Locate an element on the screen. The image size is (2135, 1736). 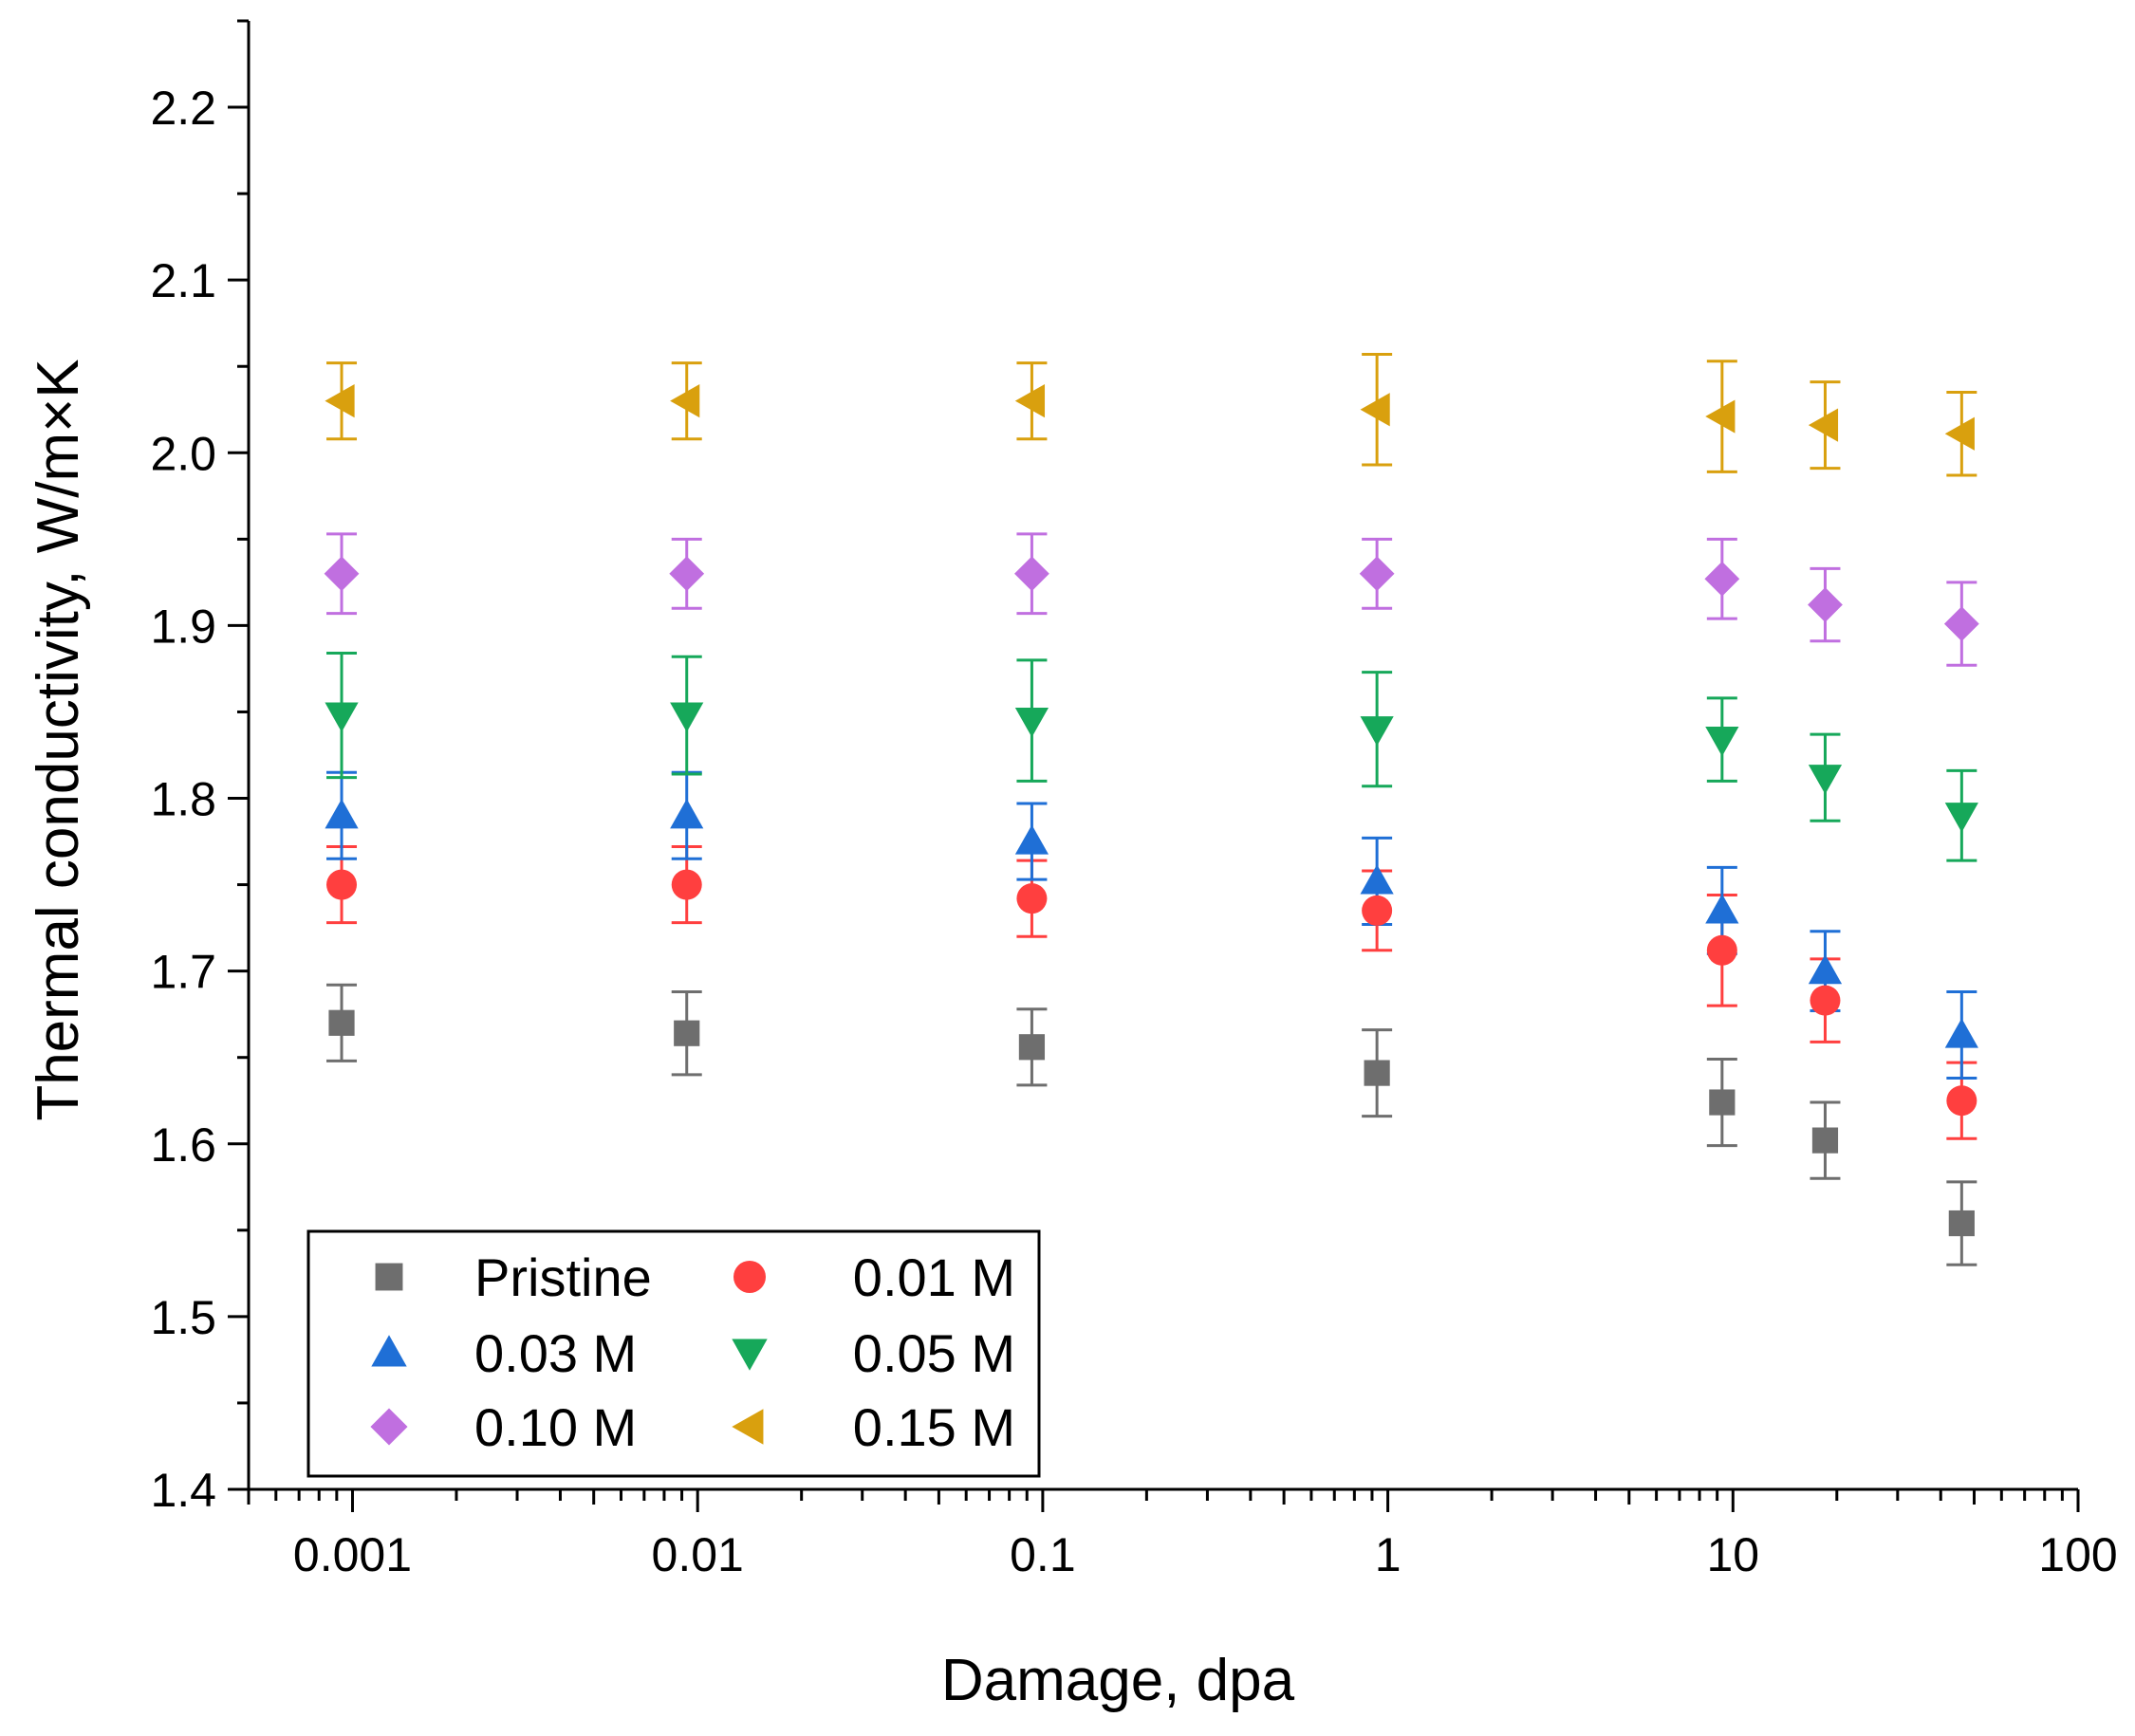
legend-label: 0.15 M is located at coordinates (934, 1427).